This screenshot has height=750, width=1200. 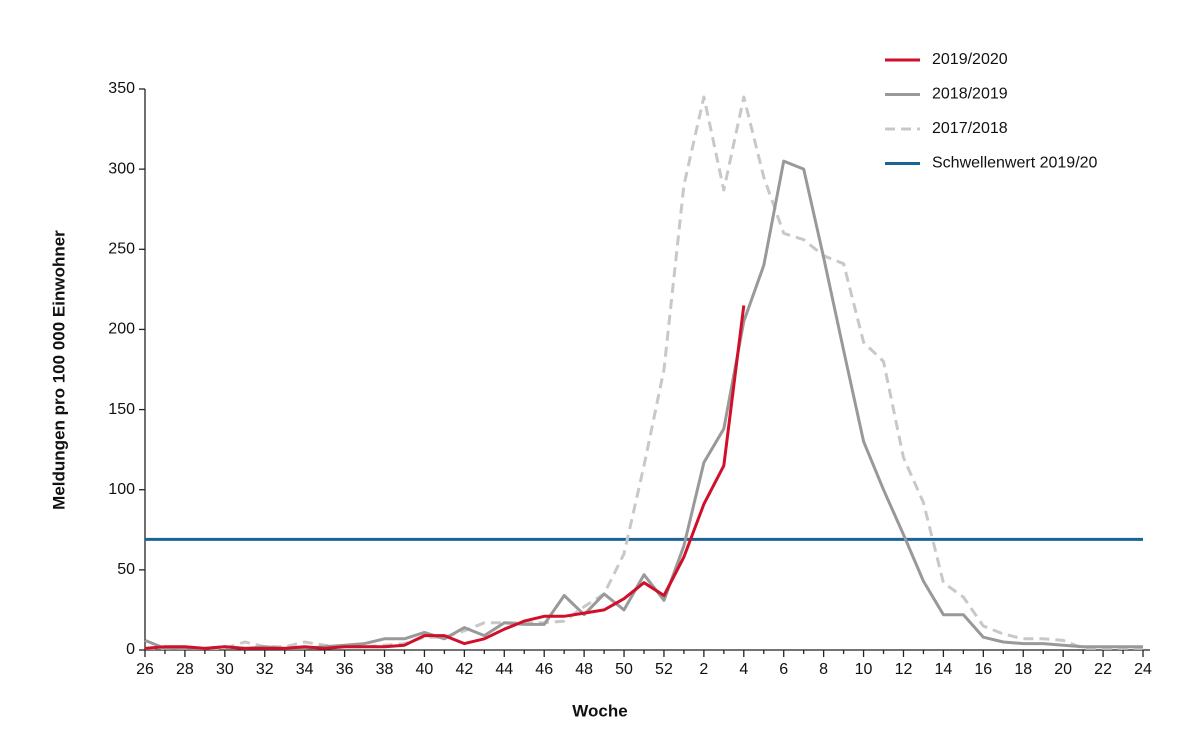 What do you see at coordinates (1143, 669) in the screenshot?
I see `x-tick-label: 24` at bounding box center [1143, 669].